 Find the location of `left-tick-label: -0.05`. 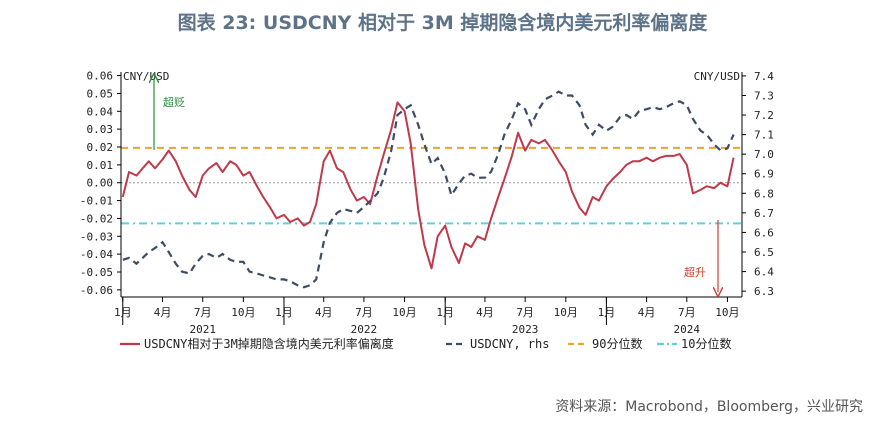

left-tick-label: -0.05 is located at coordinates (96, 272).